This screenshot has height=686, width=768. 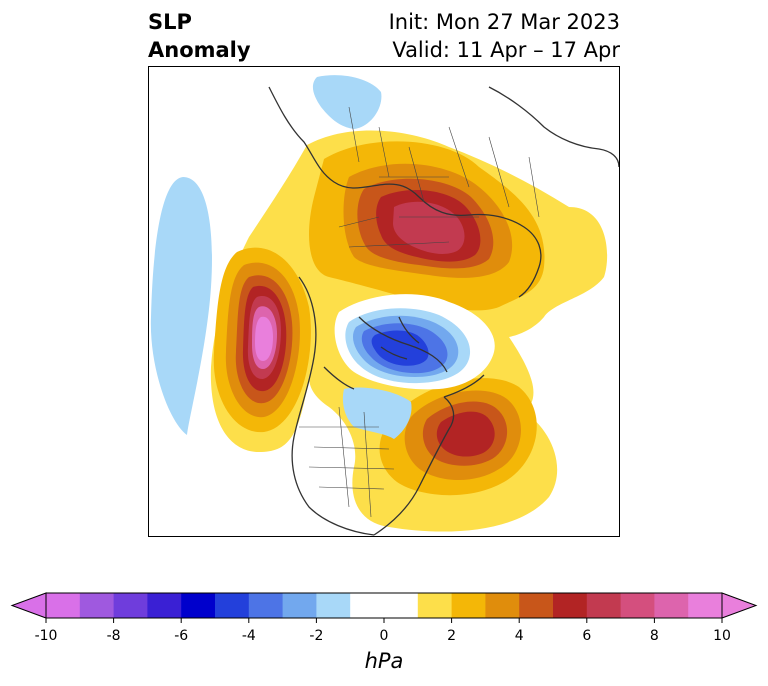 I want to click on colorbar-tick-label: 4, so click(x=519, y=636).